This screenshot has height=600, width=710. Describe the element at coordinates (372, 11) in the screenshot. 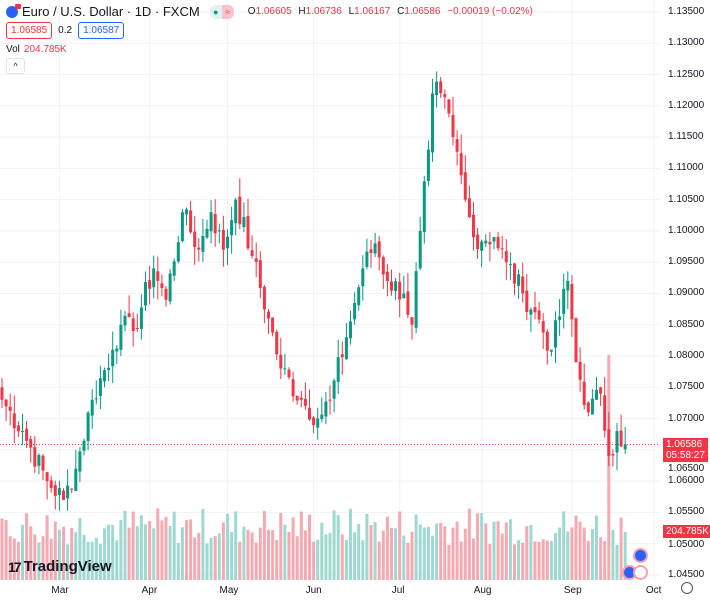

I see `low-value: 1.06167` at that location.